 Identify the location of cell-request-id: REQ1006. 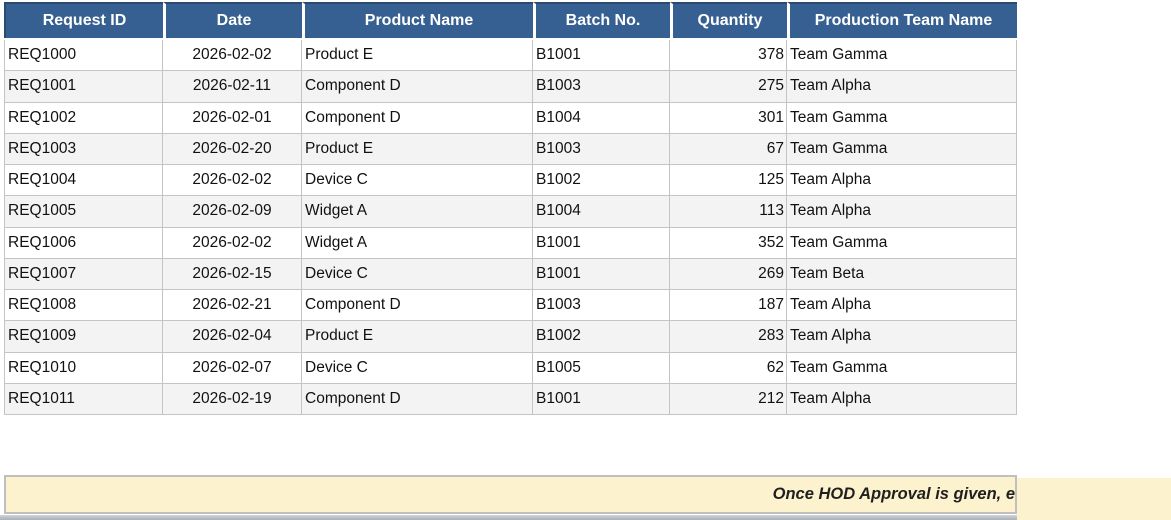
(83, 243).